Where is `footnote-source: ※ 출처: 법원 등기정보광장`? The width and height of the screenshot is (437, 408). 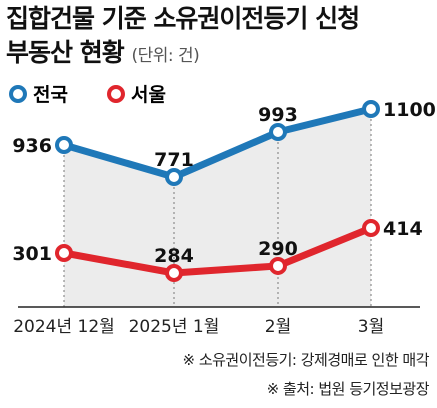
footnote-source: ※ 출처: 법원 등기정보광장 is located at coordinates (348, 389).